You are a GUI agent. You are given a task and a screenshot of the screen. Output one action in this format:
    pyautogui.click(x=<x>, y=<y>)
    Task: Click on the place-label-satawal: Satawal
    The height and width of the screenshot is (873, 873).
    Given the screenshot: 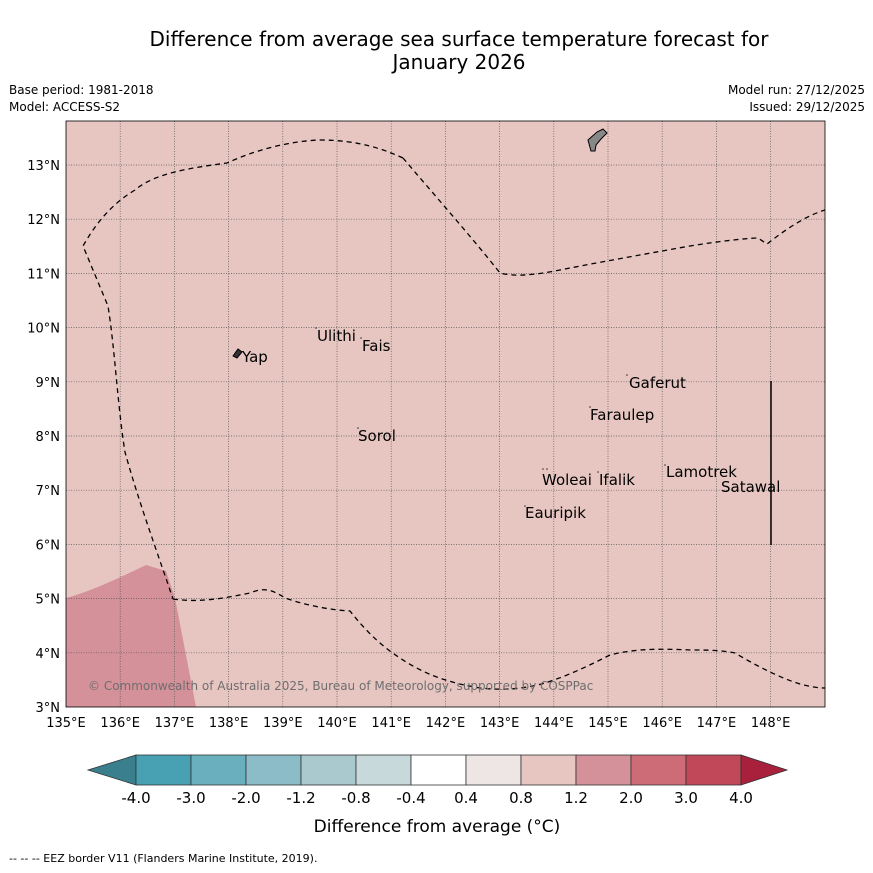 What is the action you would take?
    pyautogui.click(x=750, y=487)
    